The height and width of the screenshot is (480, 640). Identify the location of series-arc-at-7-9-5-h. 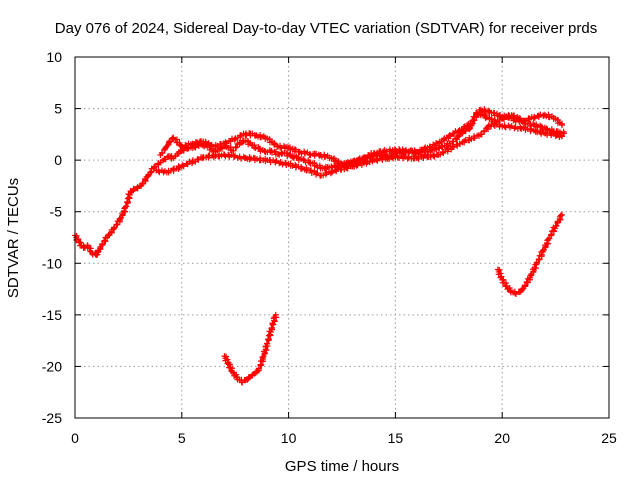
(250, 348).